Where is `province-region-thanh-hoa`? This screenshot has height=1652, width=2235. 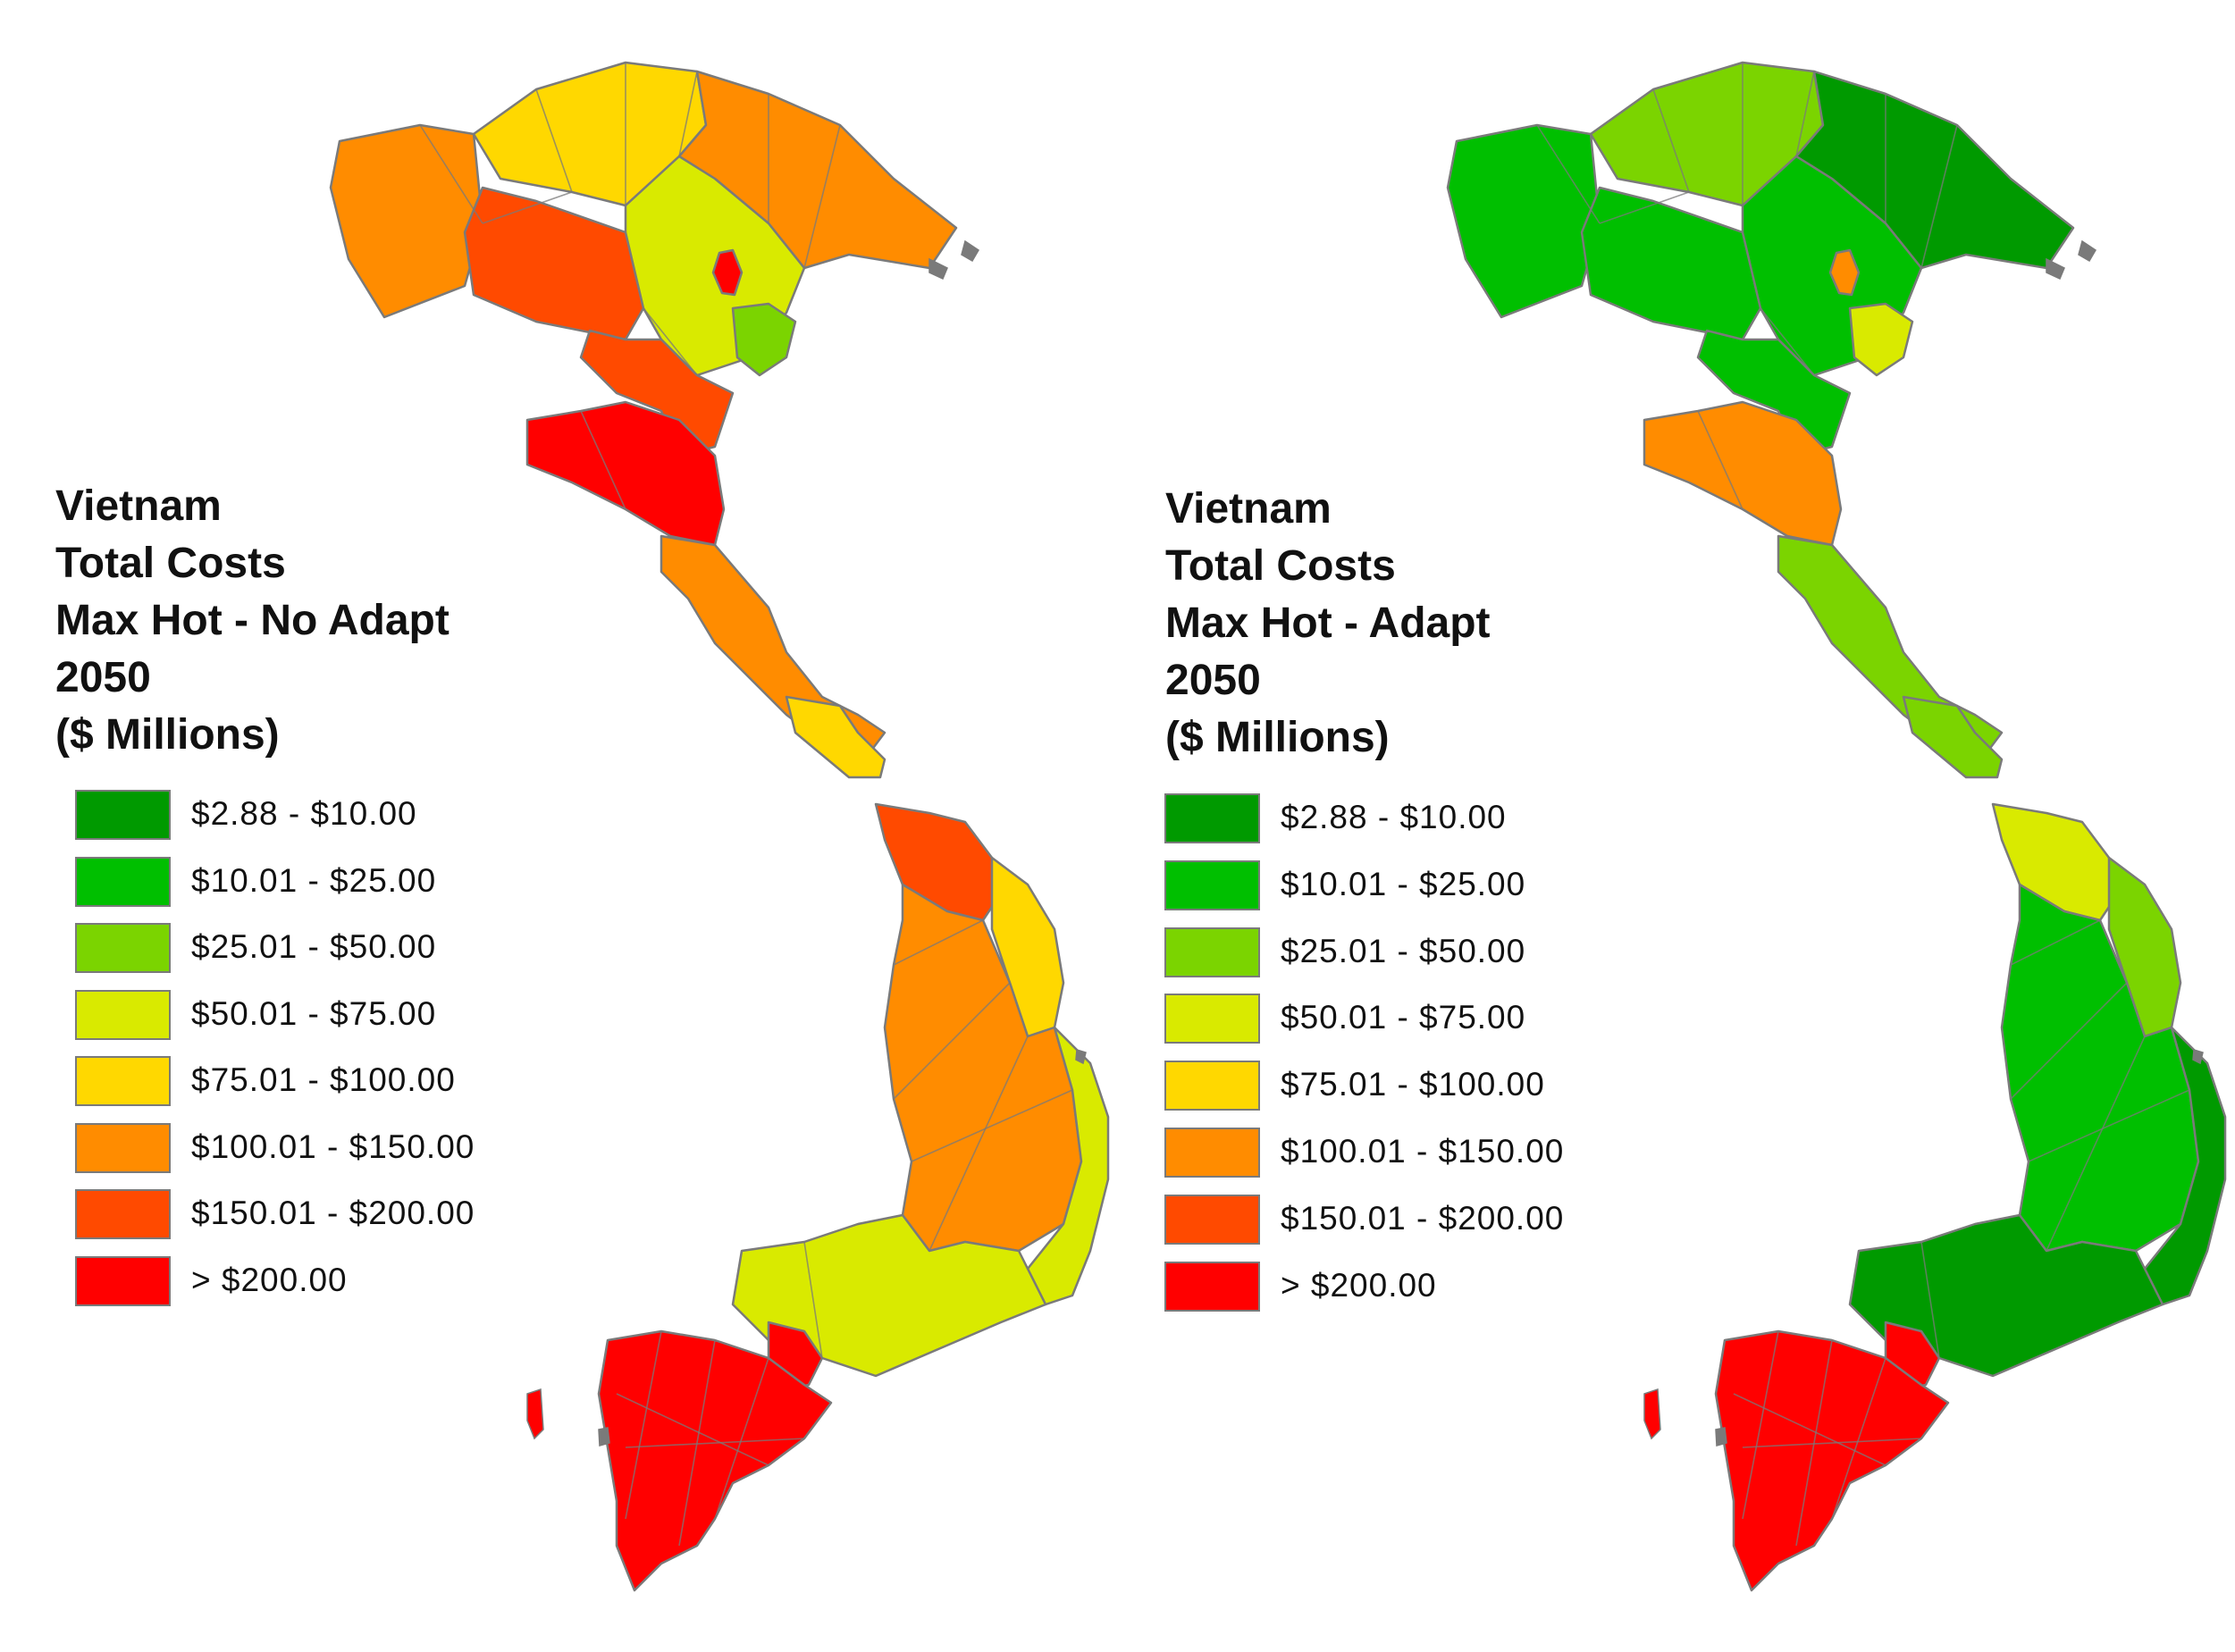
province-region-thanh-hoa is located at coordinates (1774, 393).